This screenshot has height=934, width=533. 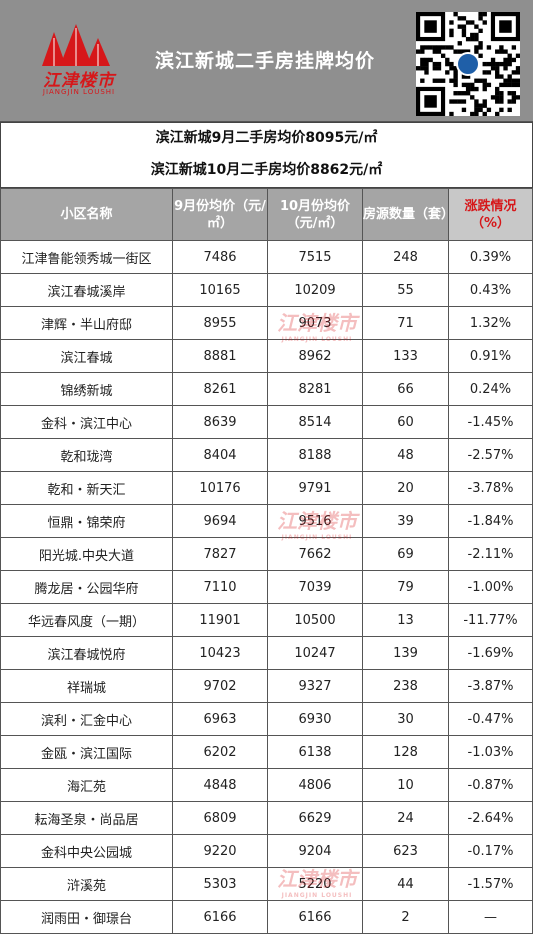 I want to click on cell-name: 恒鼎・锦荣府, so click(x=86, y=521).